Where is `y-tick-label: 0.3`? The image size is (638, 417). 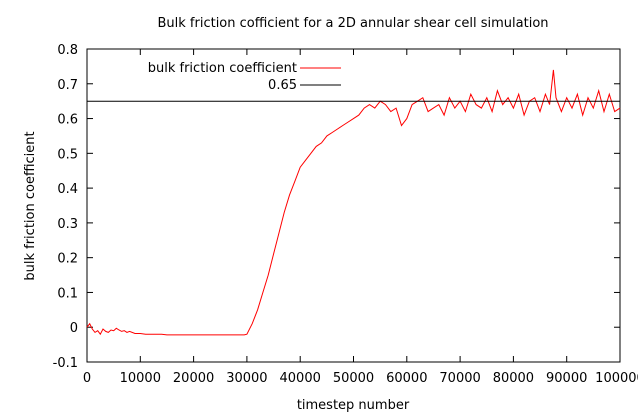 y-tick-label: 0.3 is located at coordinates (67, 224).